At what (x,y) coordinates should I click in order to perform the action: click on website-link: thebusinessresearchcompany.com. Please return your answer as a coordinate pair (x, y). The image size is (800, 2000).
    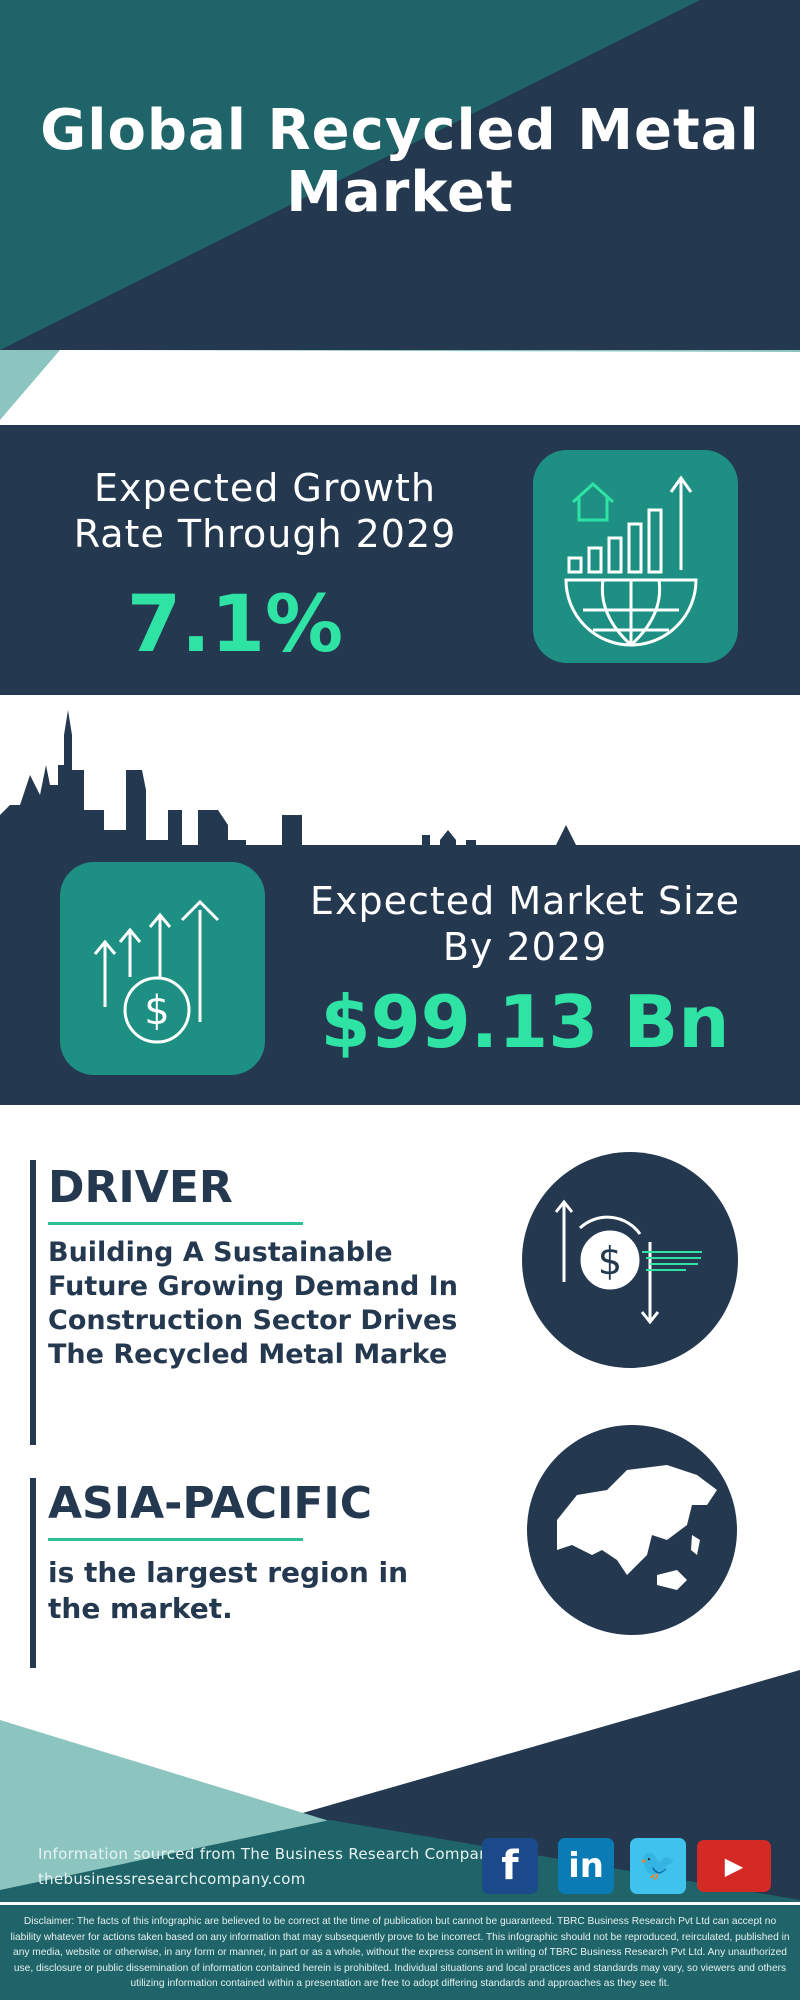
    Looking at the image, I should click on (172, 1879).